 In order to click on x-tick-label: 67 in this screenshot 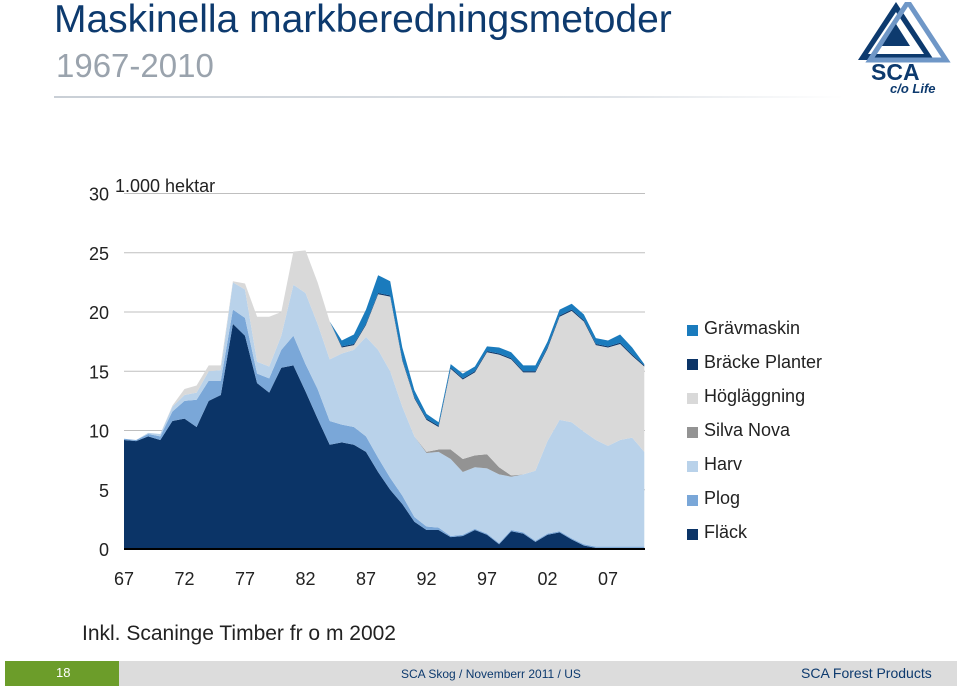, I will do `click(124, 579)`.